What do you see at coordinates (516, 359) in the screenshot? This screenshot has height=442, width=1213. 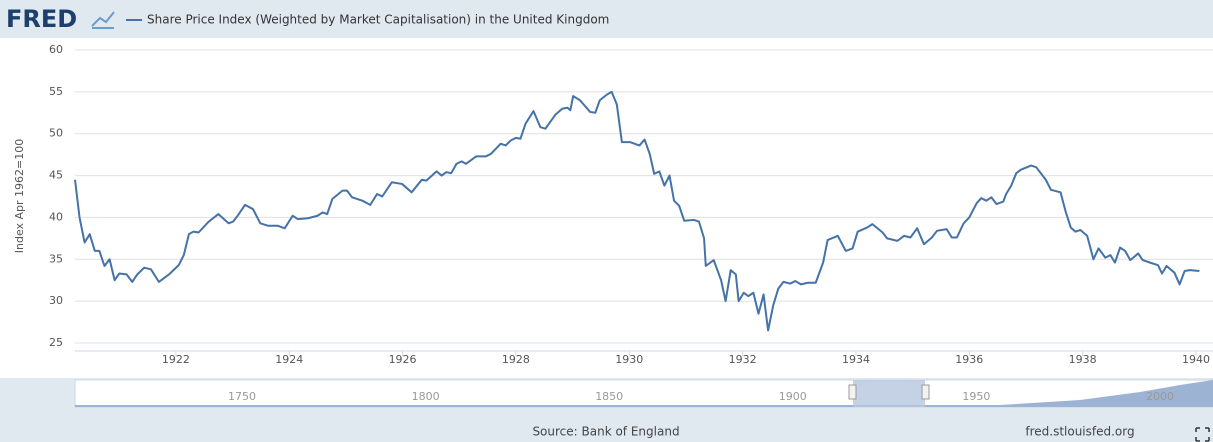 I see `x-tick-label: 1928` at bounding box center [516, 359].